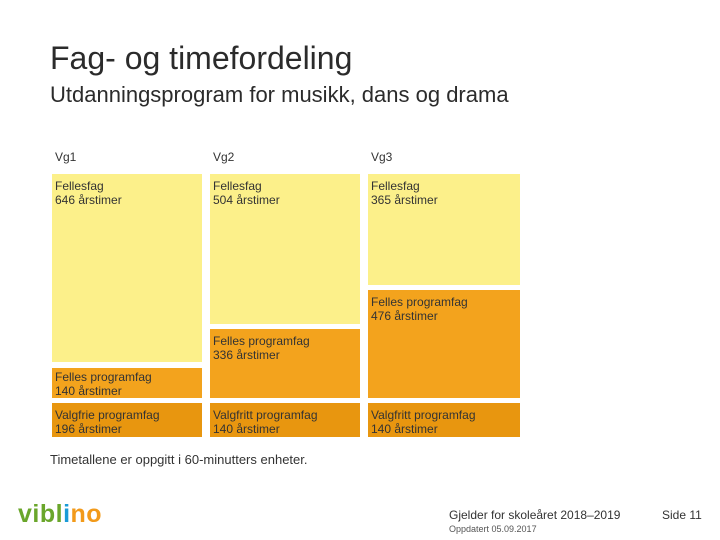 Image resolution: width=720 pixels, height=540 pixels. What do you see at coordinates (246, 429) in the screenshot?
I see `vg2-valgfrie-hours: 140 årstimer` at bounding box center [246, 429].